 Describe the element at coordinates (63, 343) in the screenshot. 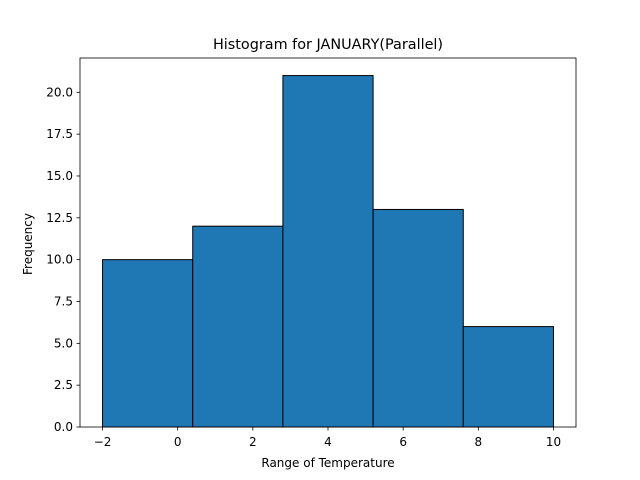

I see `y-tick-label: 5.0` at that location.